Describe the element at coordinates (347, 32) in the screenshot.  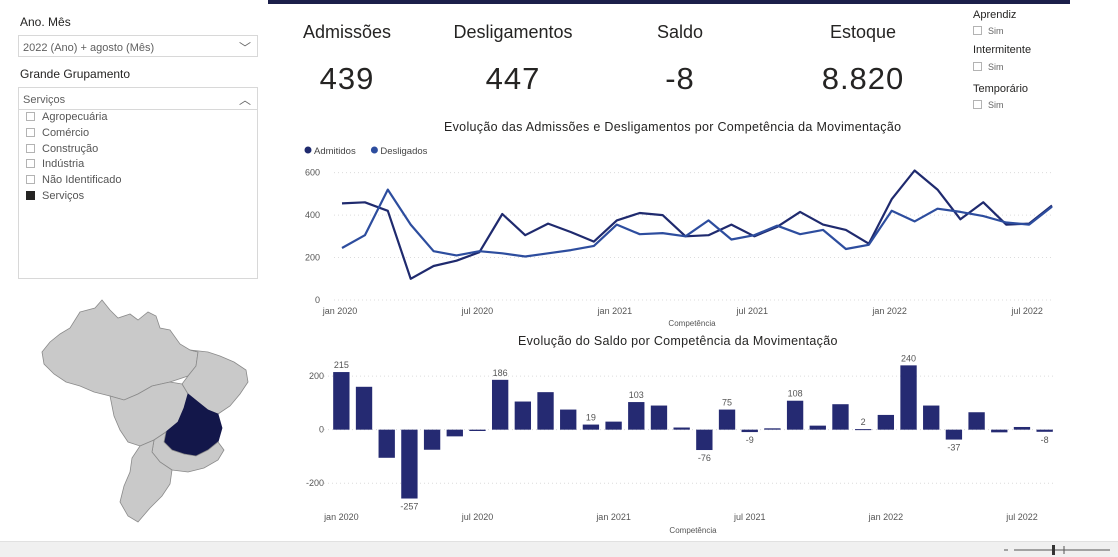
I see `kpi-admissoes-label: Admissões` at that location.